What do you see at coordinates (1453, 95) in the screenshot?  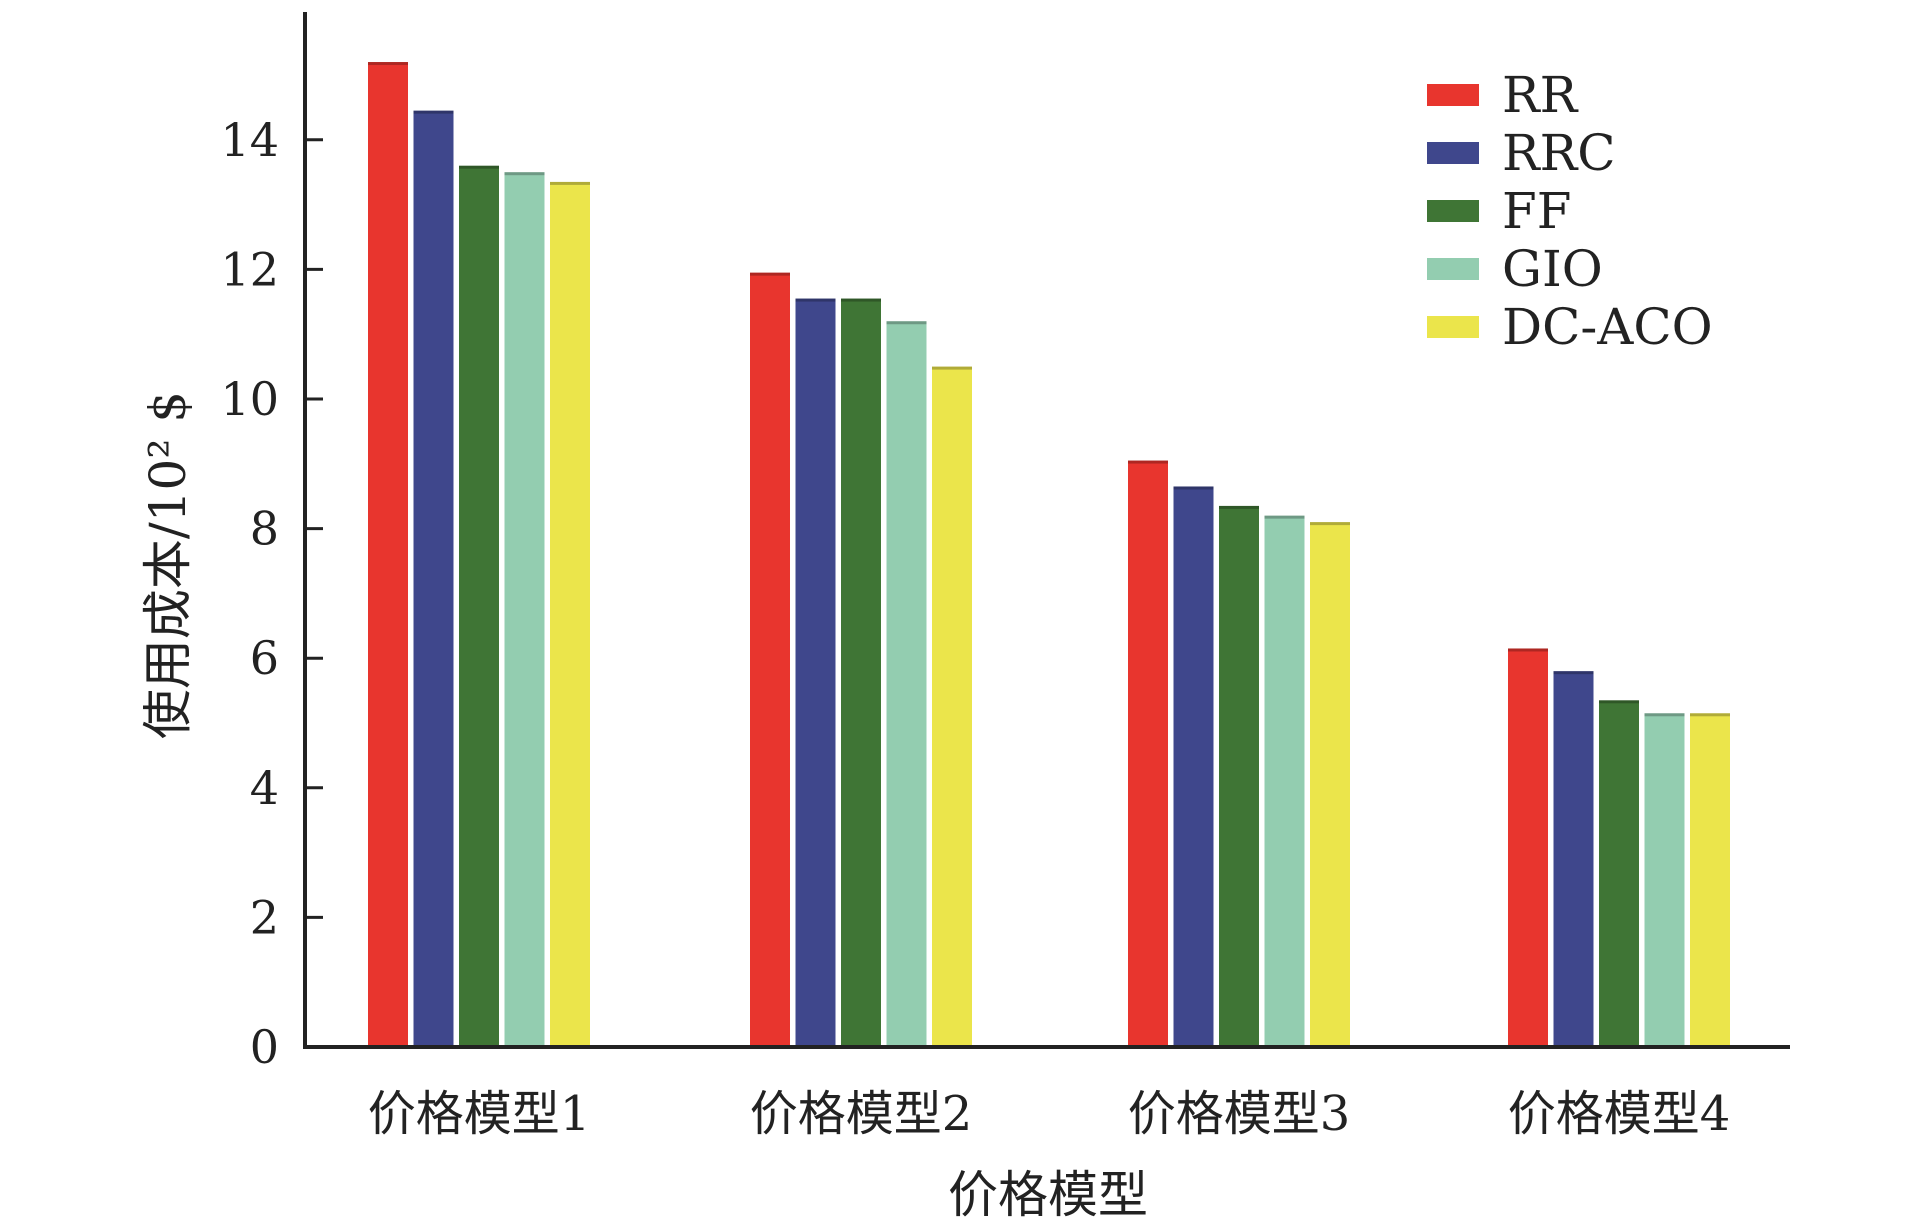 I see `legend-swatch-rr` at bounding box center [1453, 95].